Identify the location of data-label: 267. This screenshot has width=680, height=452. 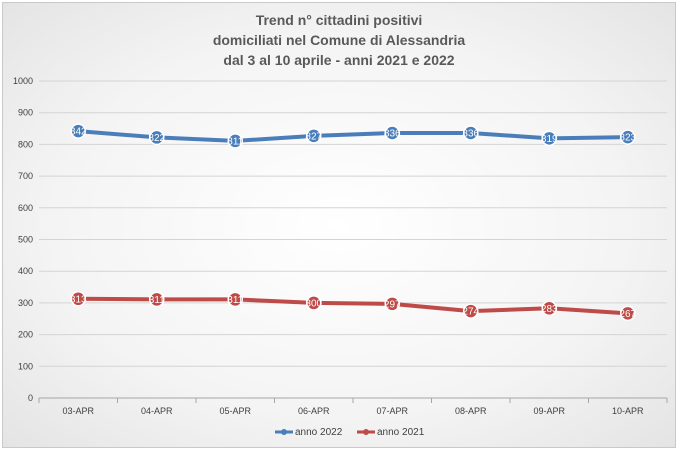
(627, 314).